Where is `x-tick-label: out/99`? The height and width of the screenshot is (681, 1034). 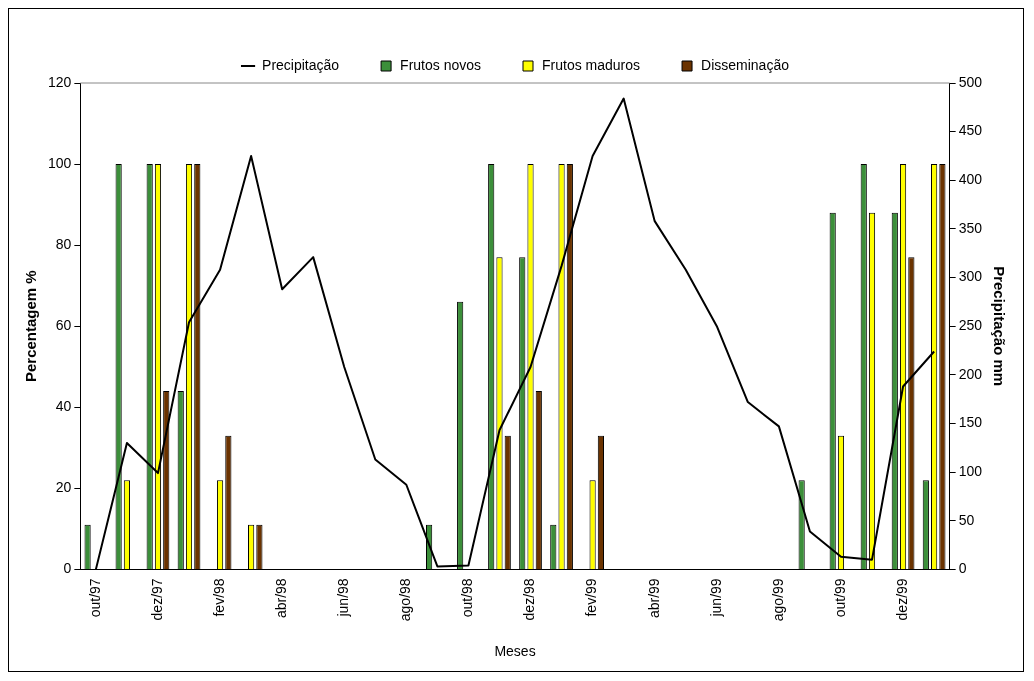
x-tick-label: out/99 is located at coordinates (839, 598).